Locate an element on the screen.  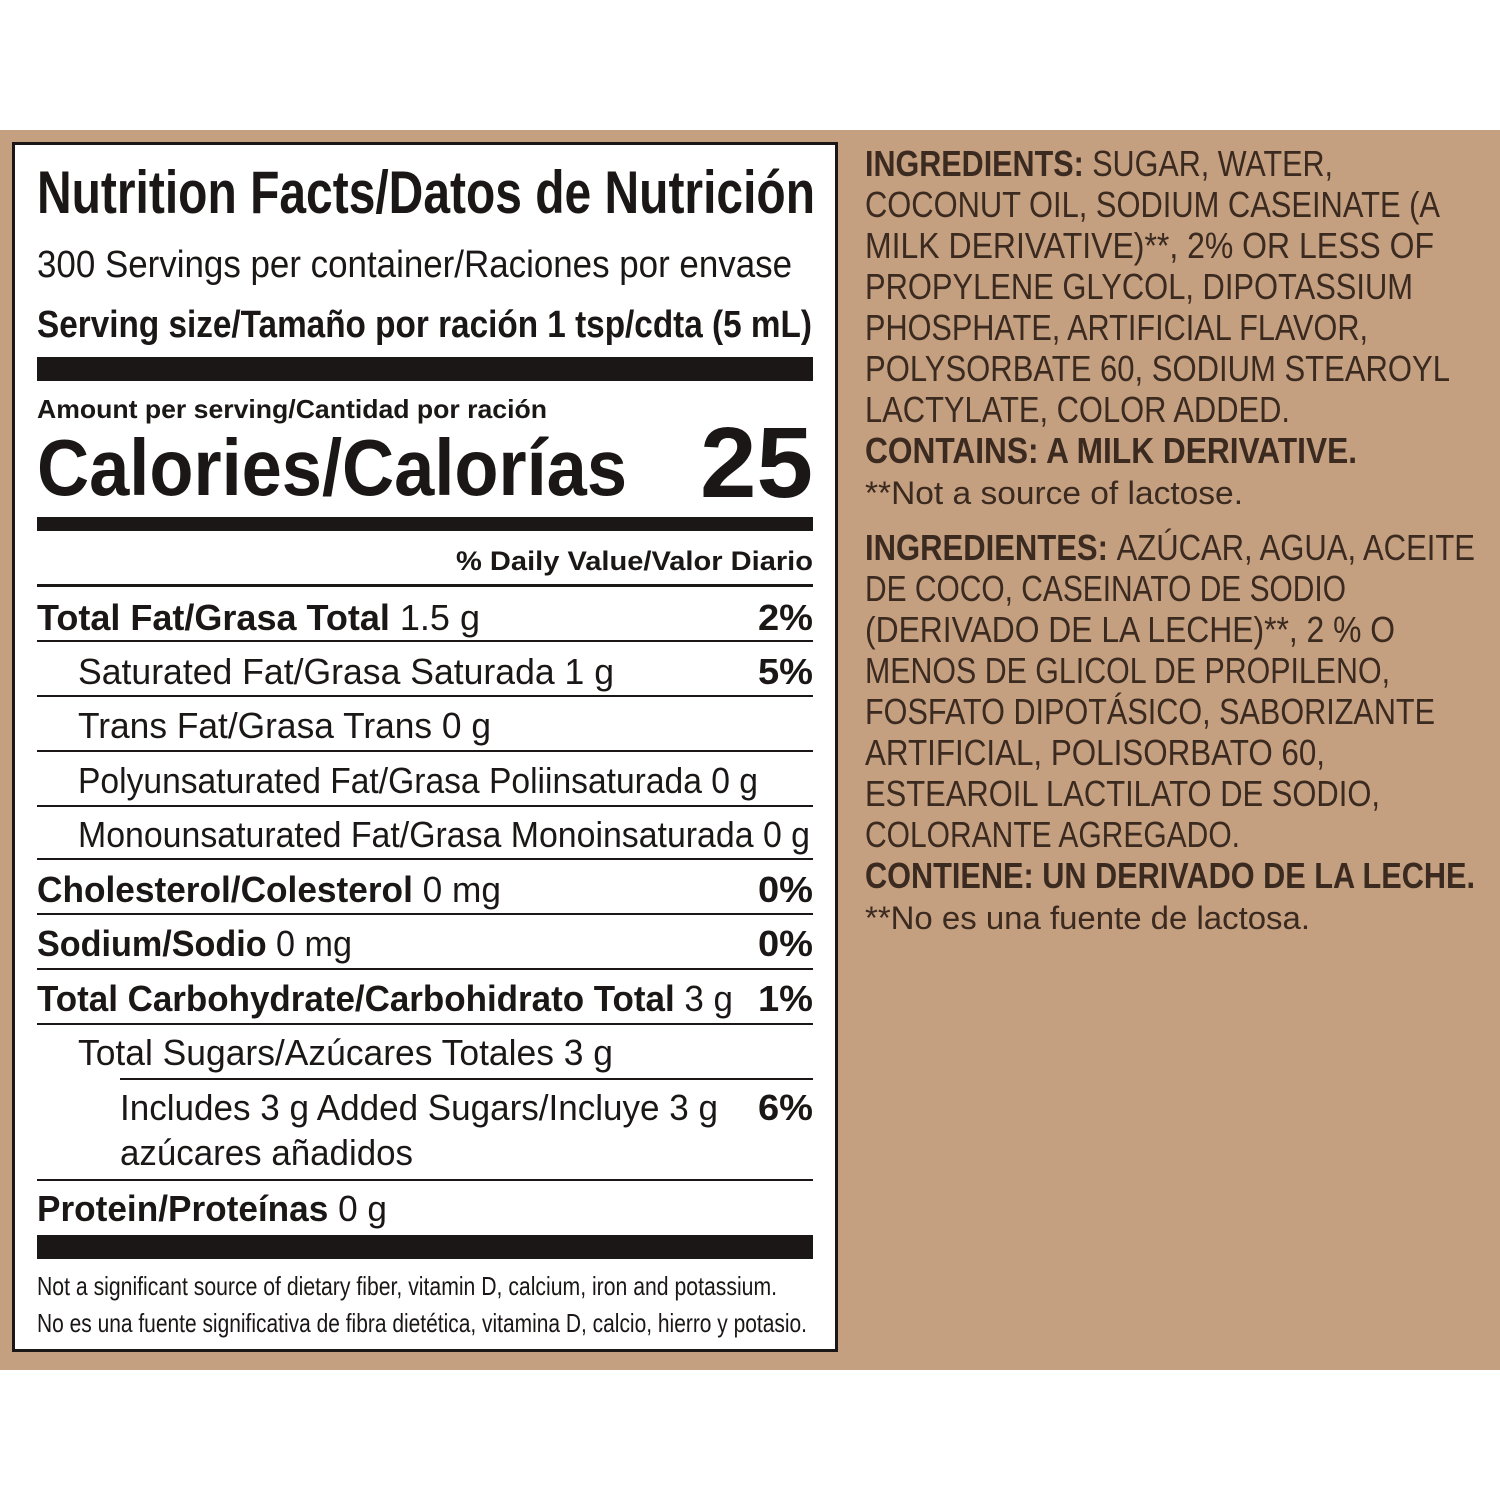
ingredient-line: FOSFATO DIPOTÁSICO, SABORIZANTE is located at coordinates (1150, 711).